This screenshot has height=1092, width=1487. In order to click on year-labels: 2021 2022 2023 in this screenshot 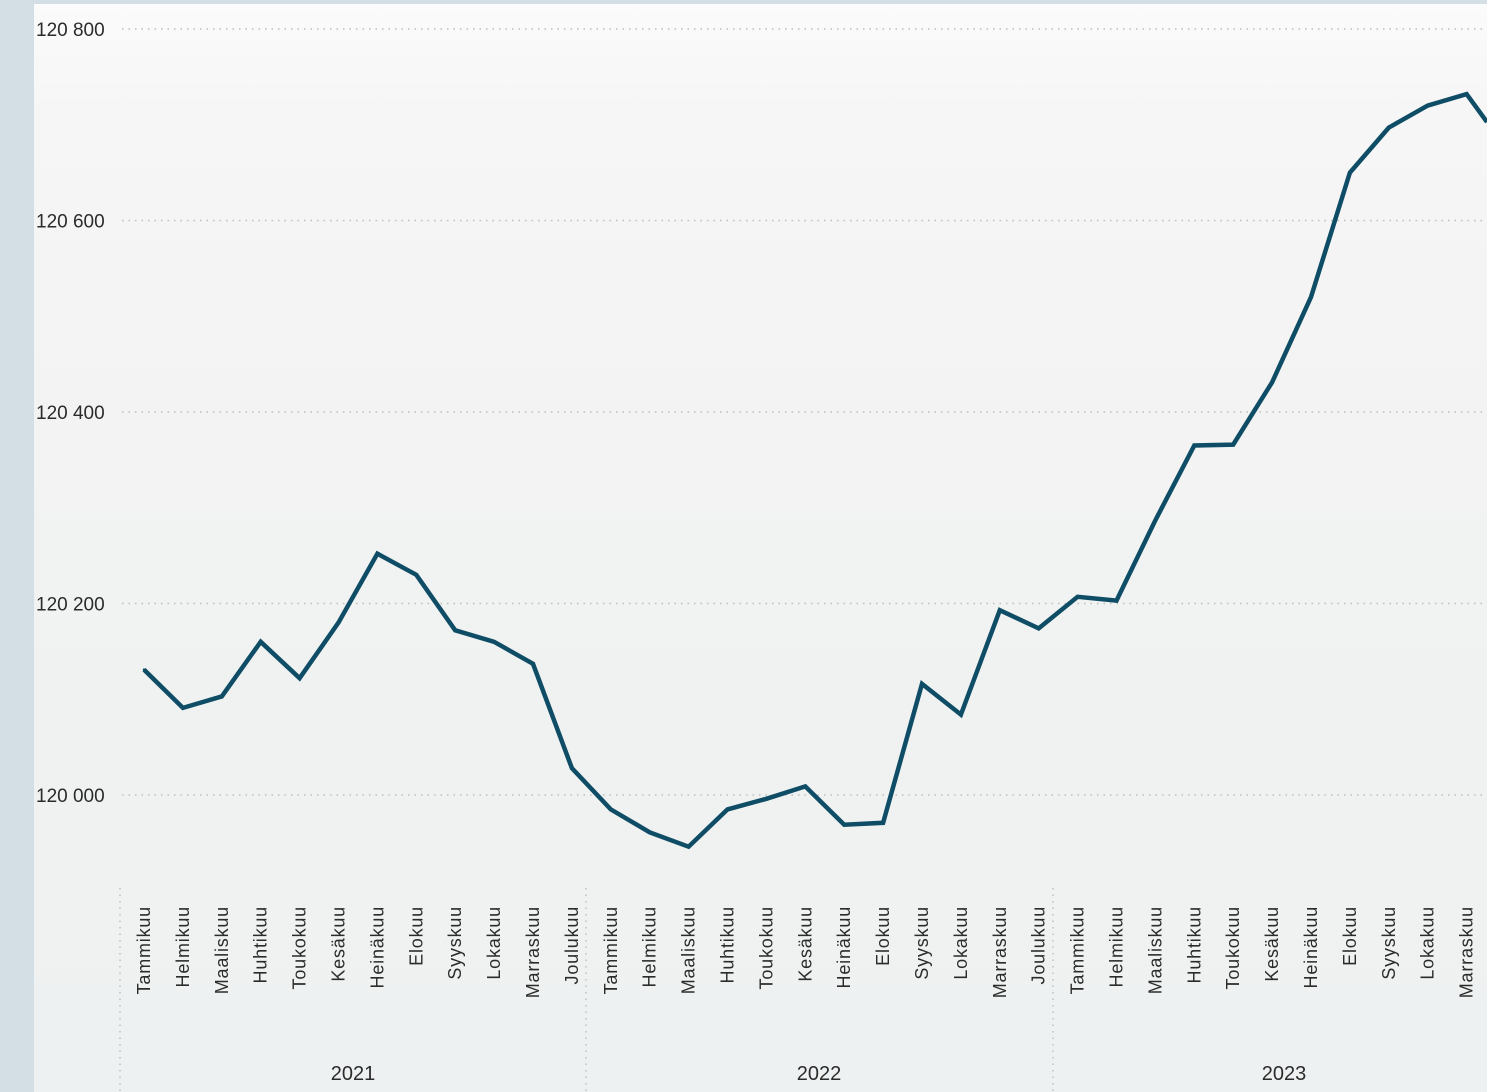, I will do `click(819, 1074)`.